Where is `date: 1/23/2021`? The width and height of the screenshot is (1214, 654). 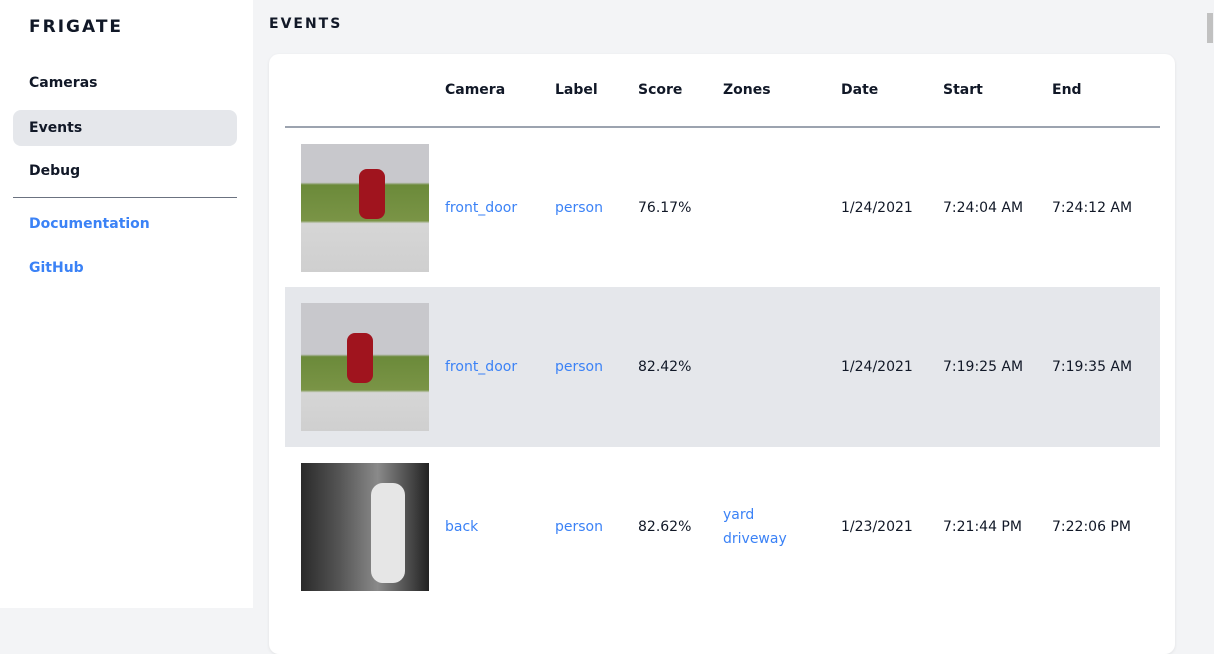 date: 1/23/2021 is located at coordinates (877, 527).